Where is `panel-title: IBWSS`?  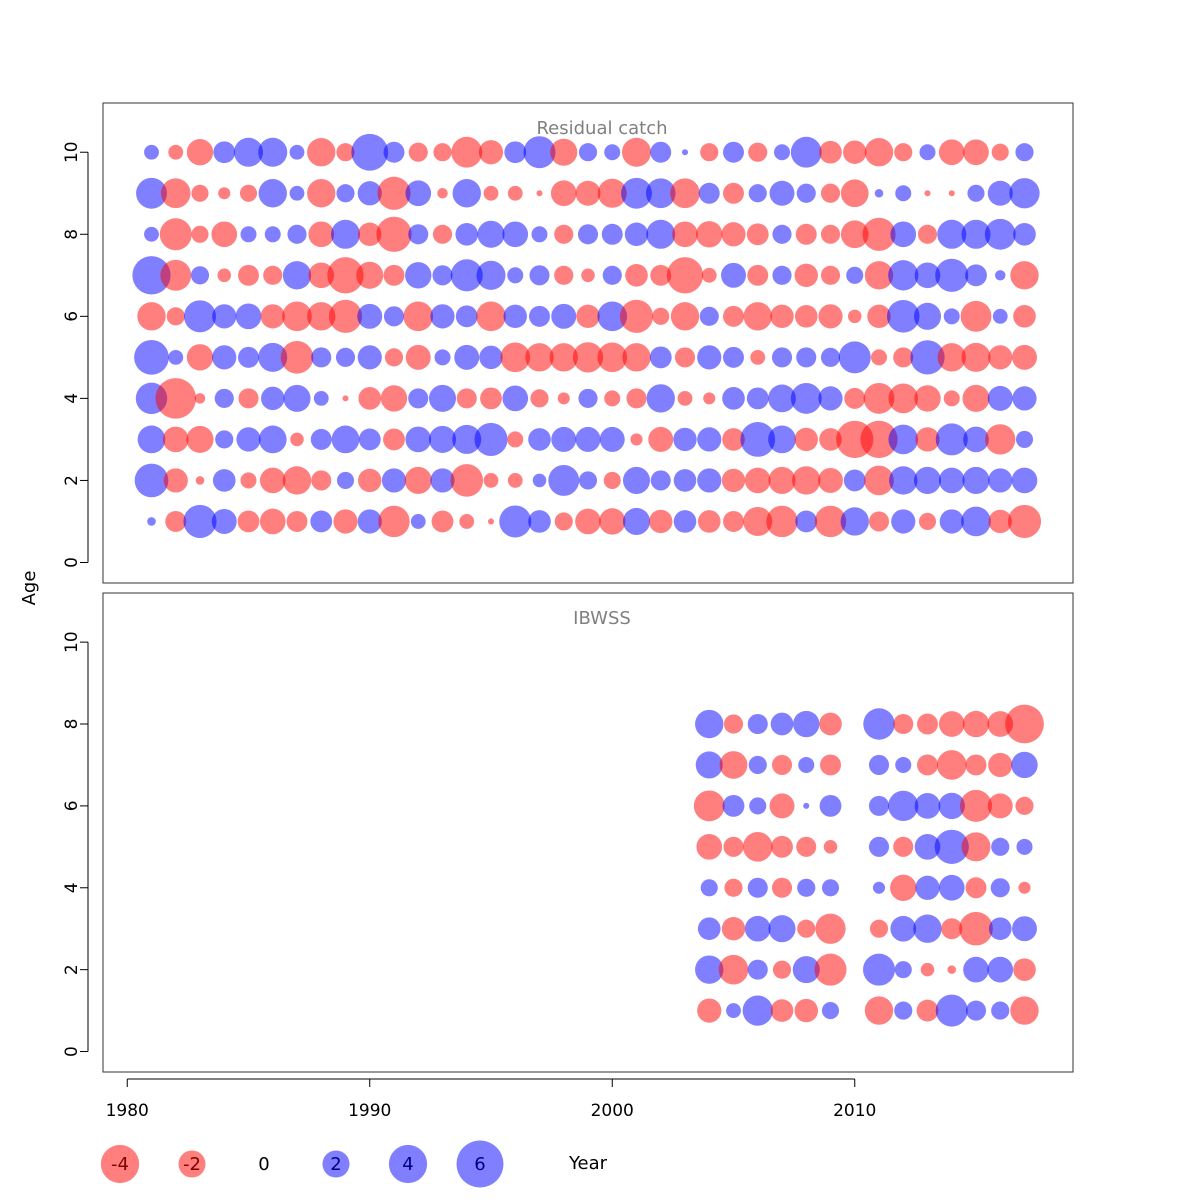
panel-title: IBWSS is located at coordinates (602, 618).